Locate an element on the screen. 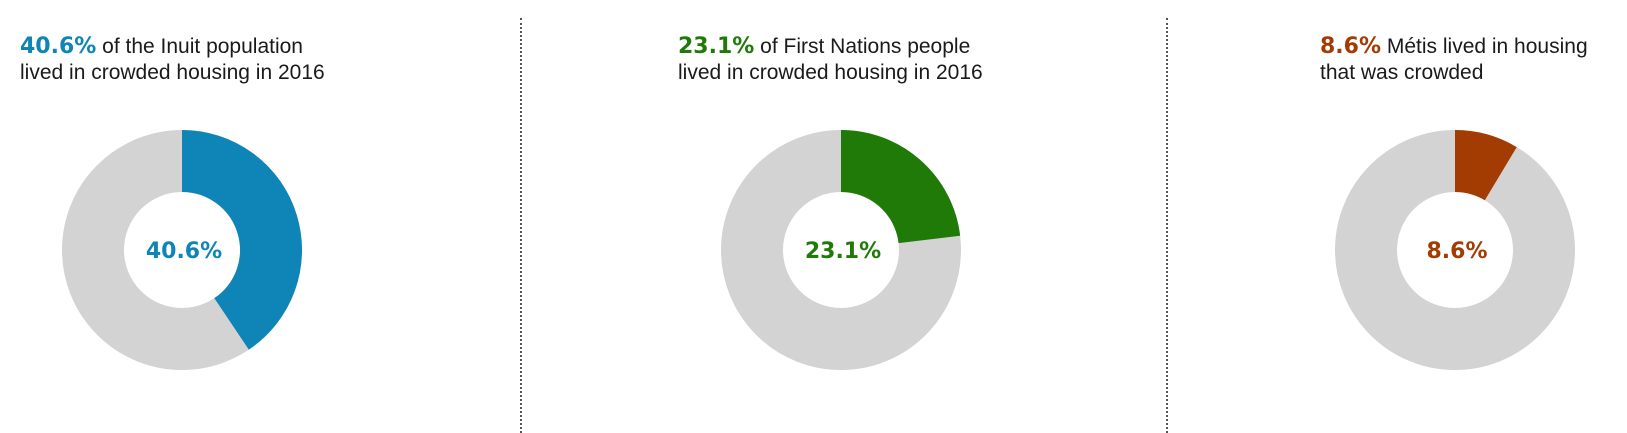 The height and width of the screenshot is (433, 1627). donut-chart: 40.6% is located at coordinates (182, 250).